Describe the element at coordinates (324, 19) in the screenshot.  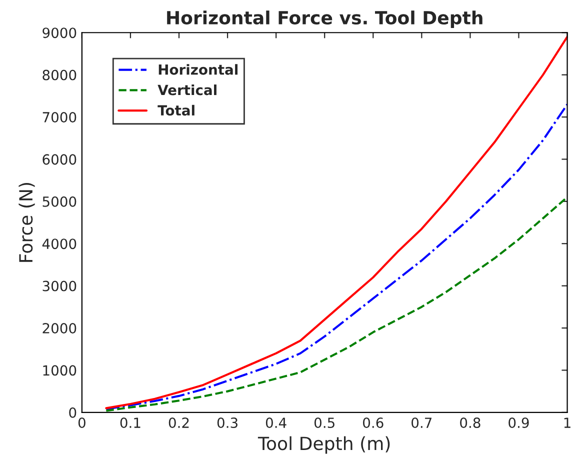
I see `chart-title: Horizontal Force vs. Tool Depth` at that location.